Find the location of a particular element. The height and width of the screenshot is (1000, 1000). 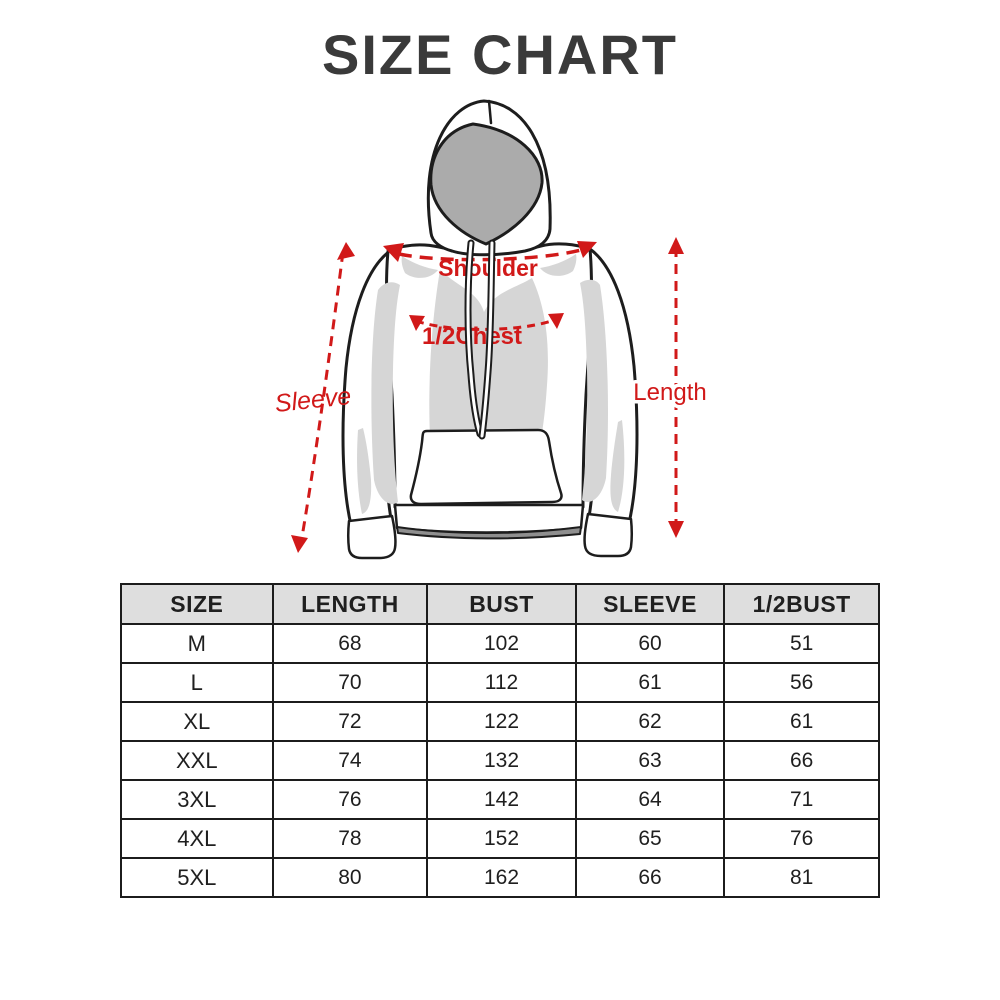

table-row: M 68 102 60 51 is located at coordinates (500, 643).